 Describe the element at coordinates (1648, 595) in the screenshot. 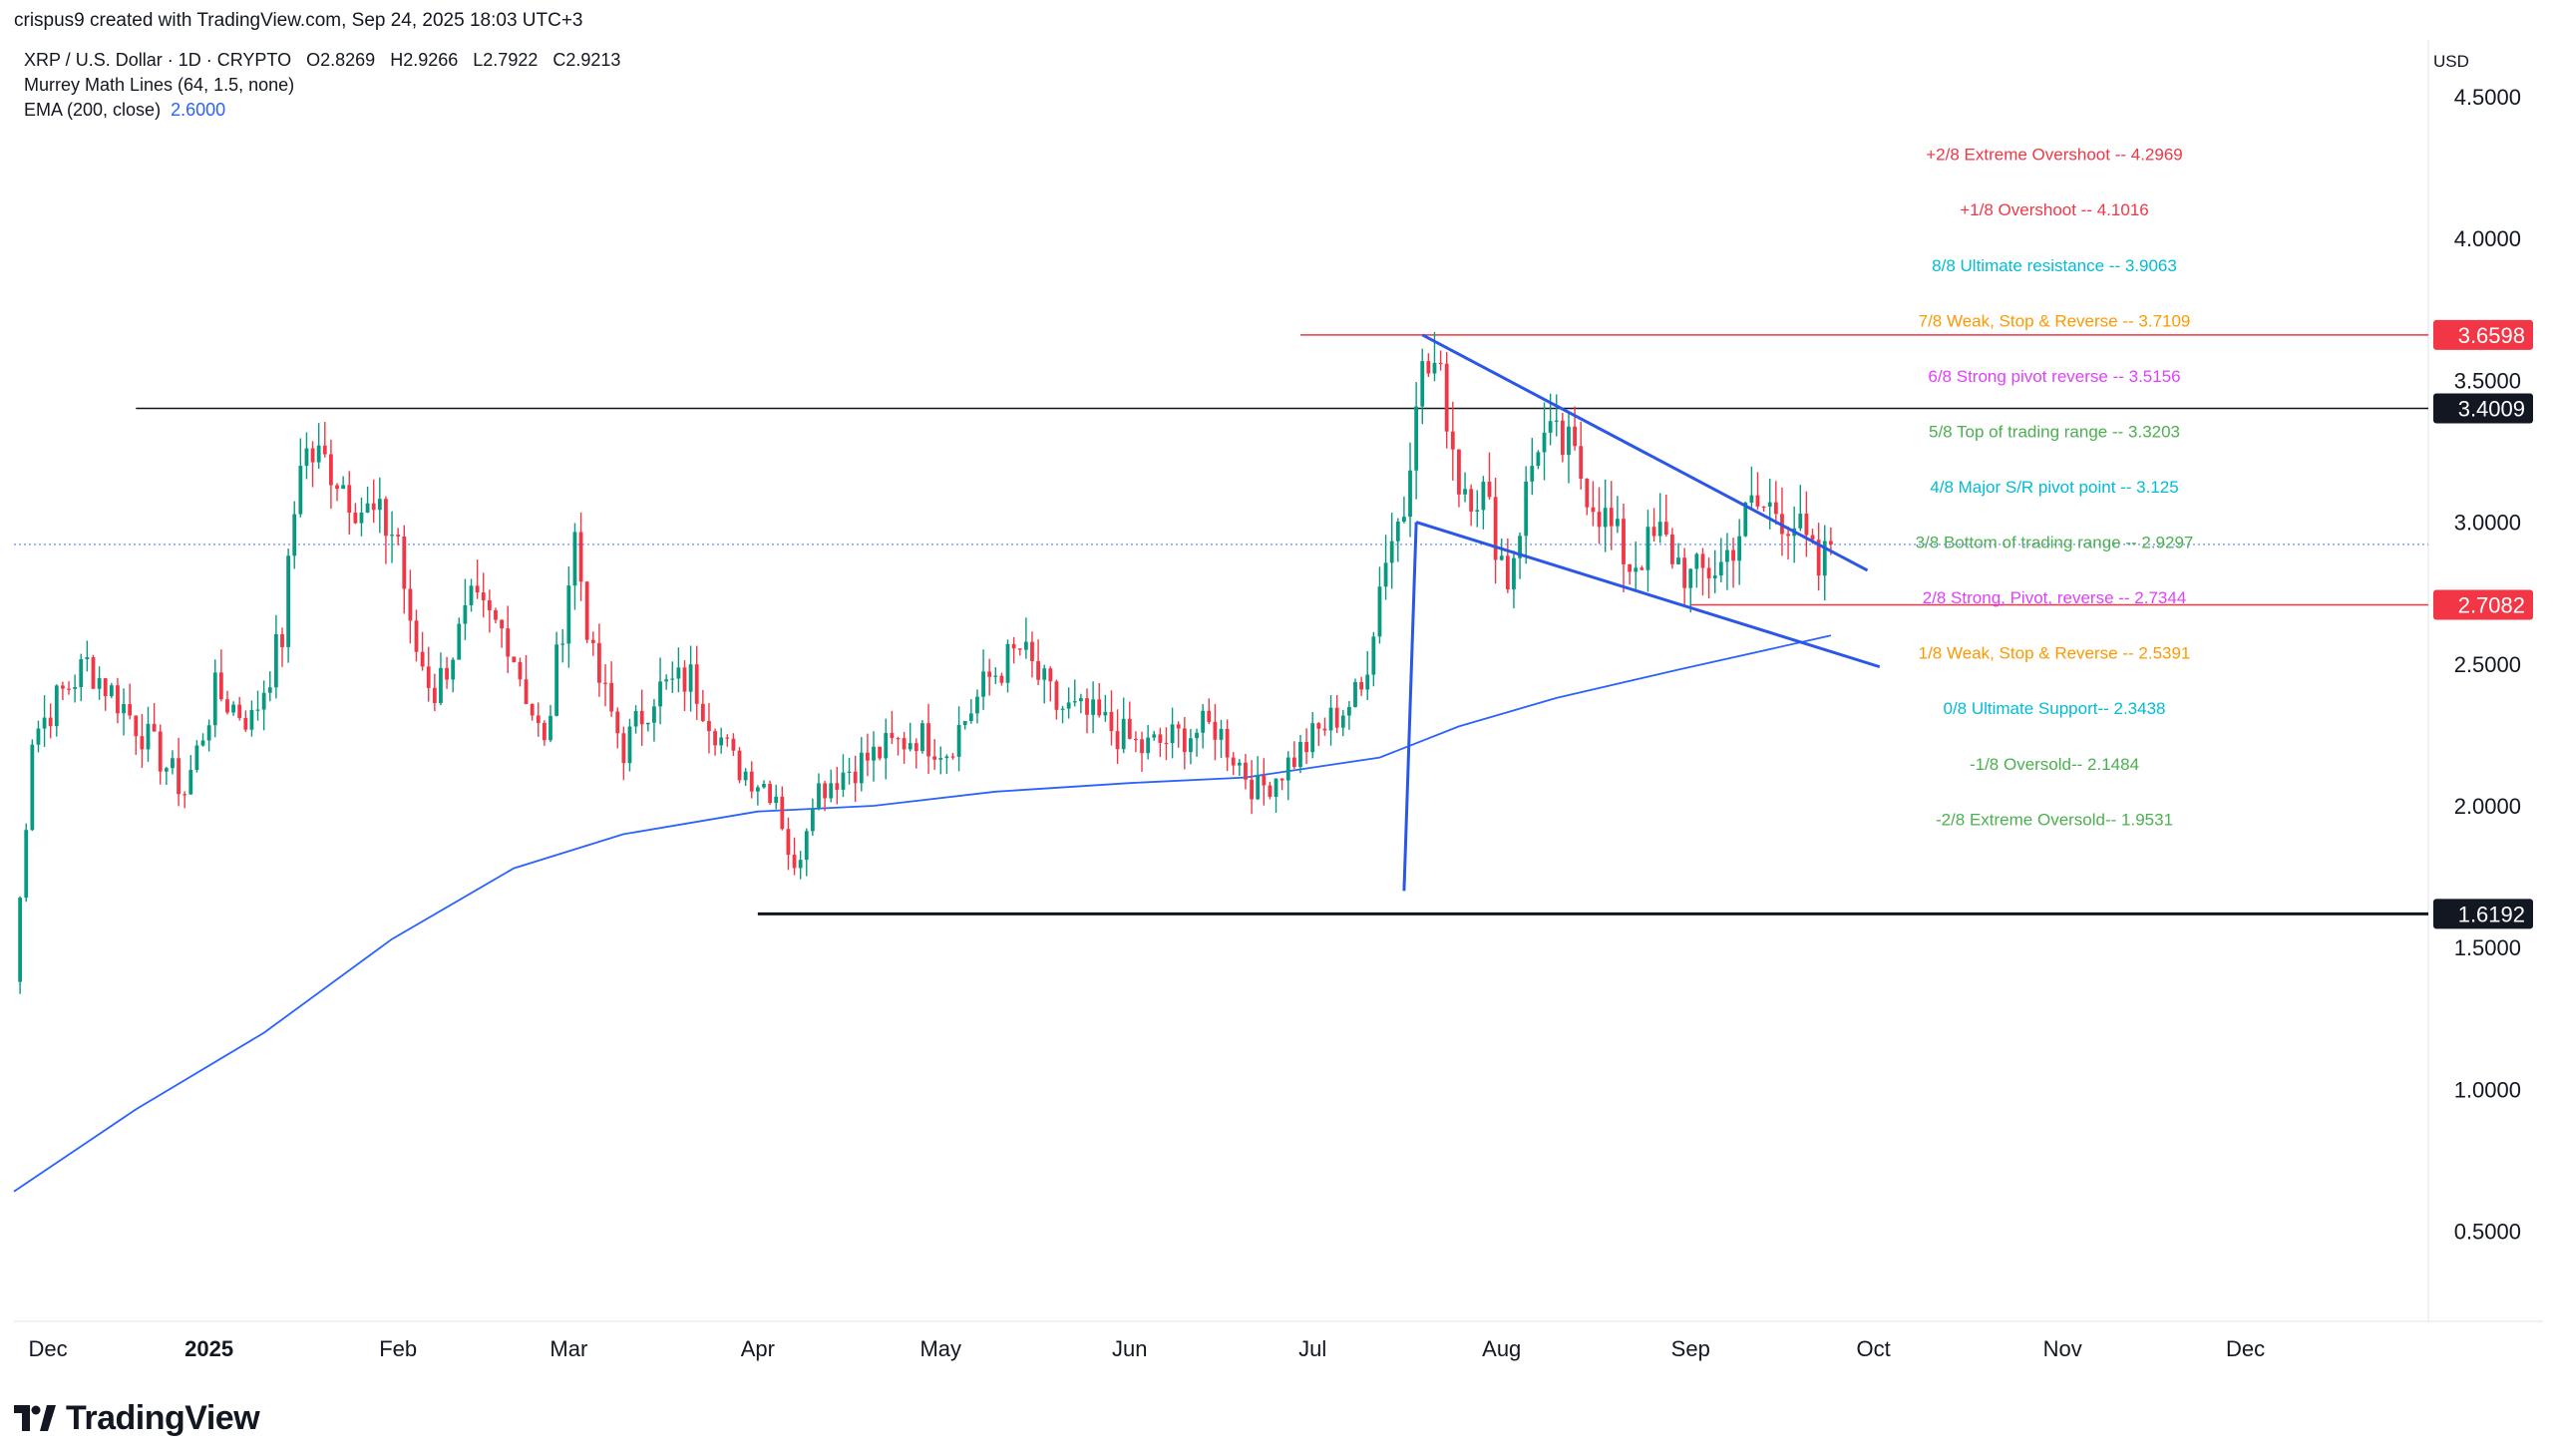

I see `trend-line` at that location.